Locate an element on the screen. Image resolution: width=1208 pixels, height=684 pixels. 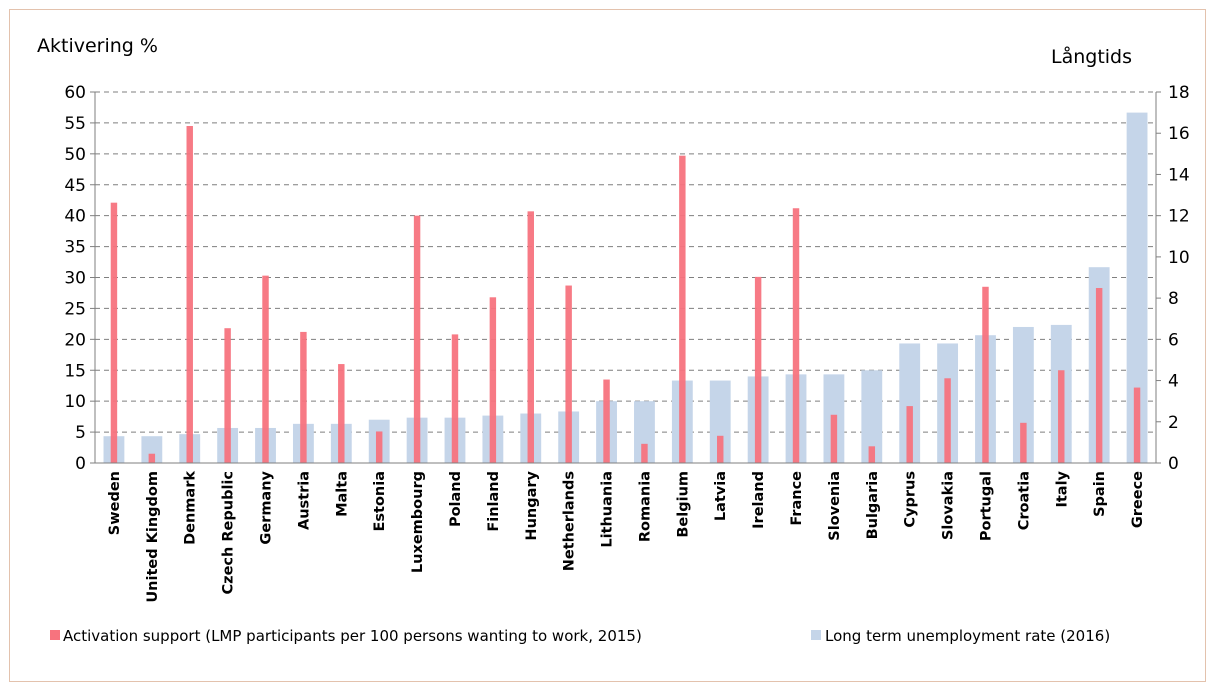
category-label: Hungary is located at coordinates (532, 505).